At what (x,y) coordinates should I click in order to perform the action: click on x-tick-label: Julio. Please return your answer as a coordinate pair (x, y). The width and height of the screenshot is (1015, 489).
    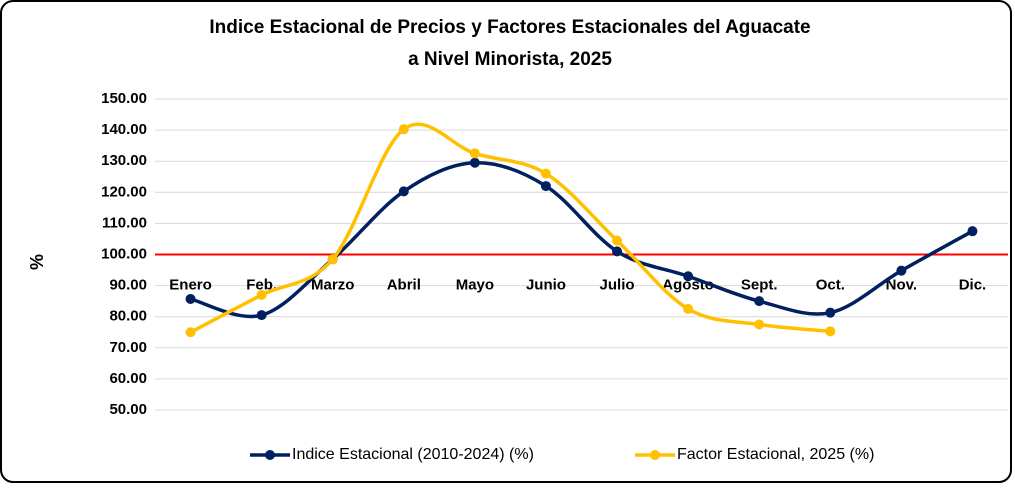
    Looking at the image, I should click on (617, 284).